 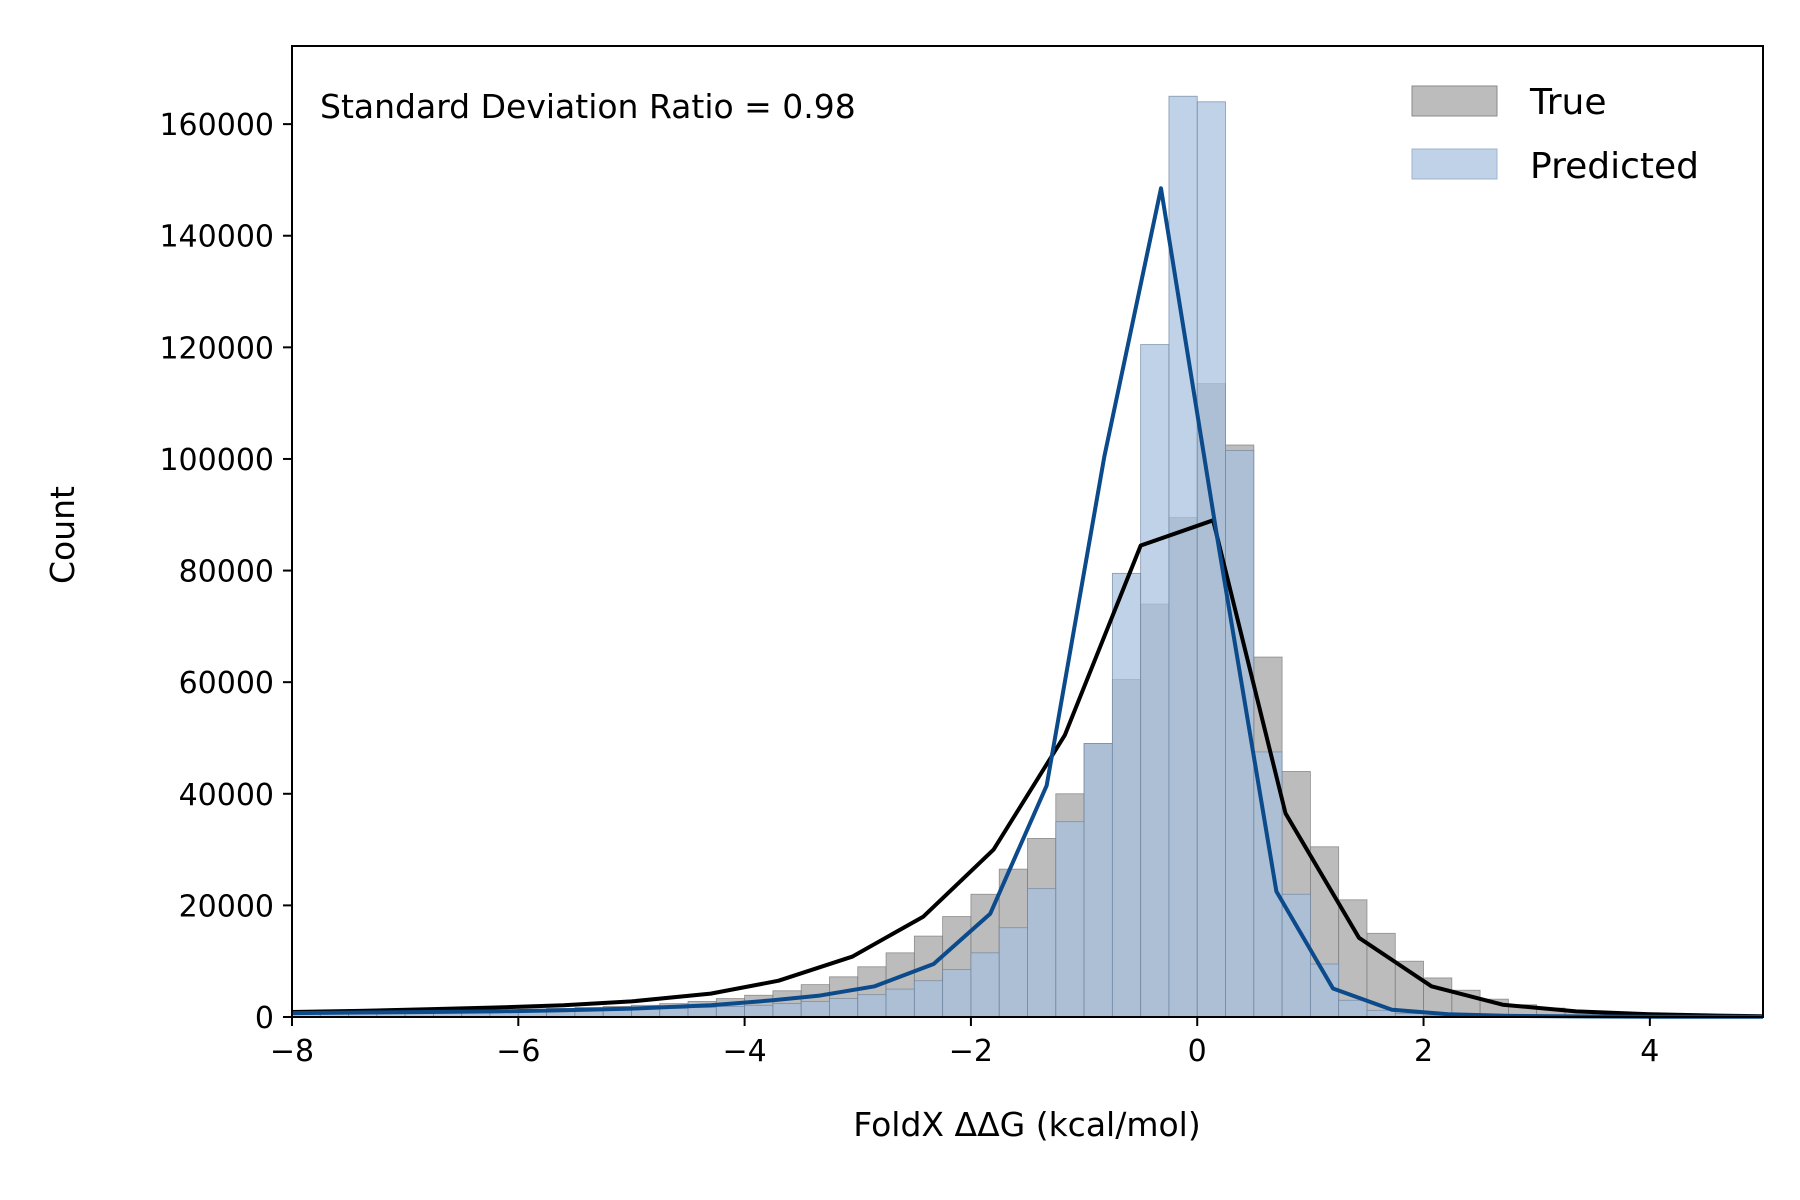 I want to click on std-ratio-annotation: Standard Deviation Ratio = 0.98, so click(x=588, y=106).